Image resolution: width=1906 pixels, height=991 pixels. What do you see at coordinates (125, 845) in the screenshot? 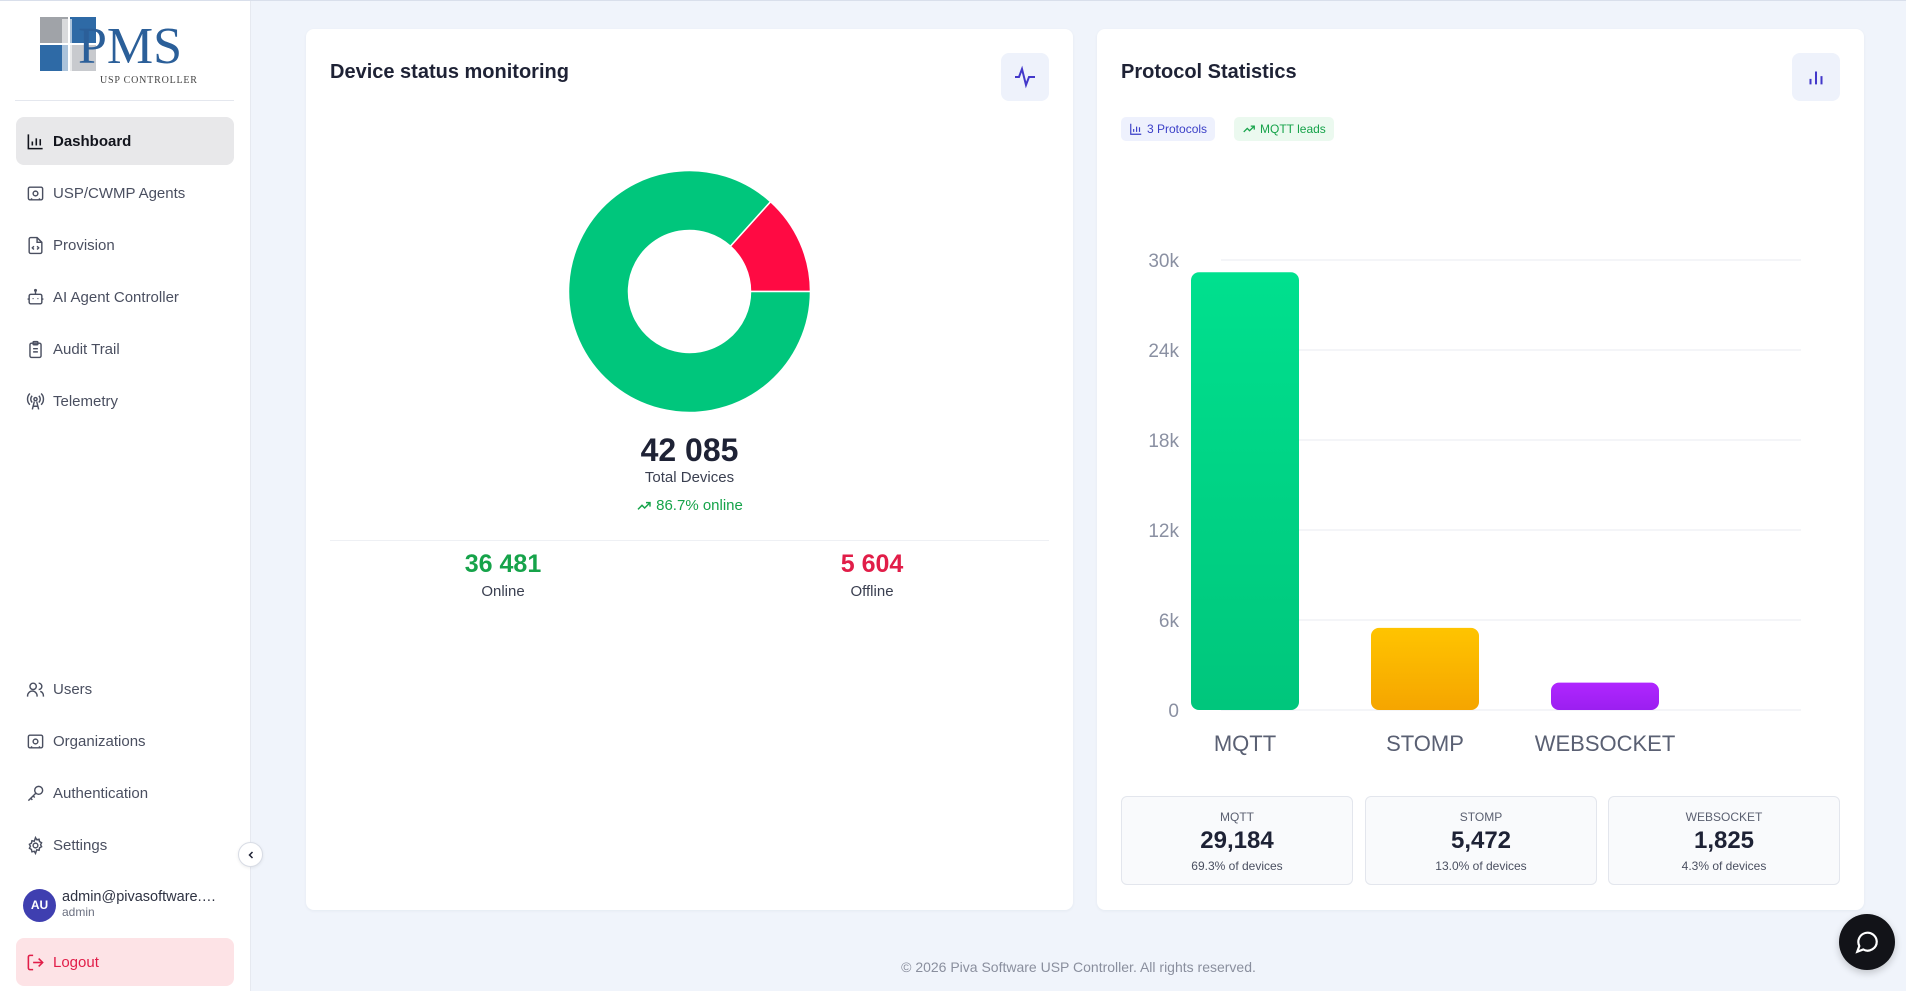
I see `sidebar-item-settings: Settings` at bounding box center [125, 845].